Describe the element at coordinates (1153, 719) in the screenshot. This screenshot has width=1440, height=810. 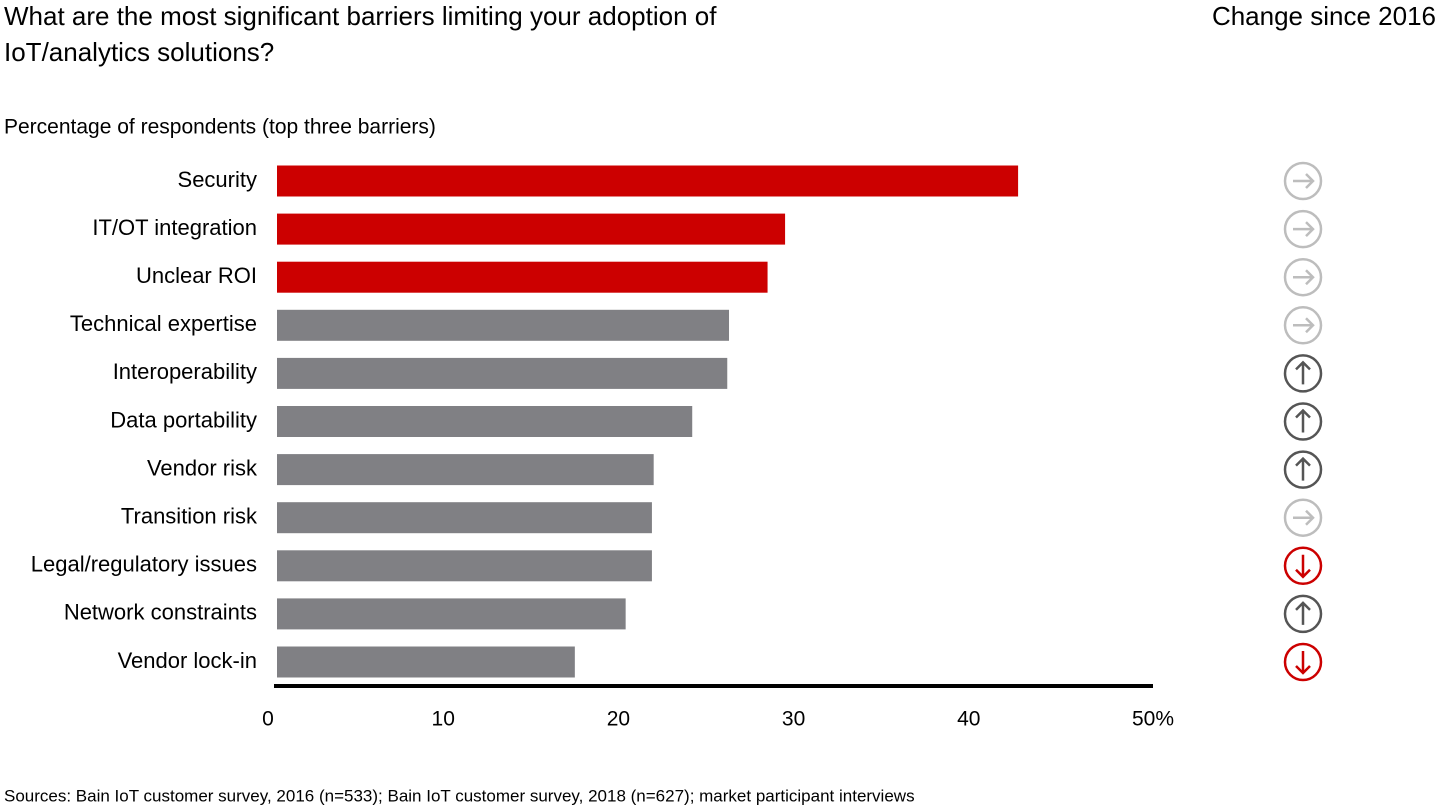
I see `x-tick-label: 50%` at that location.